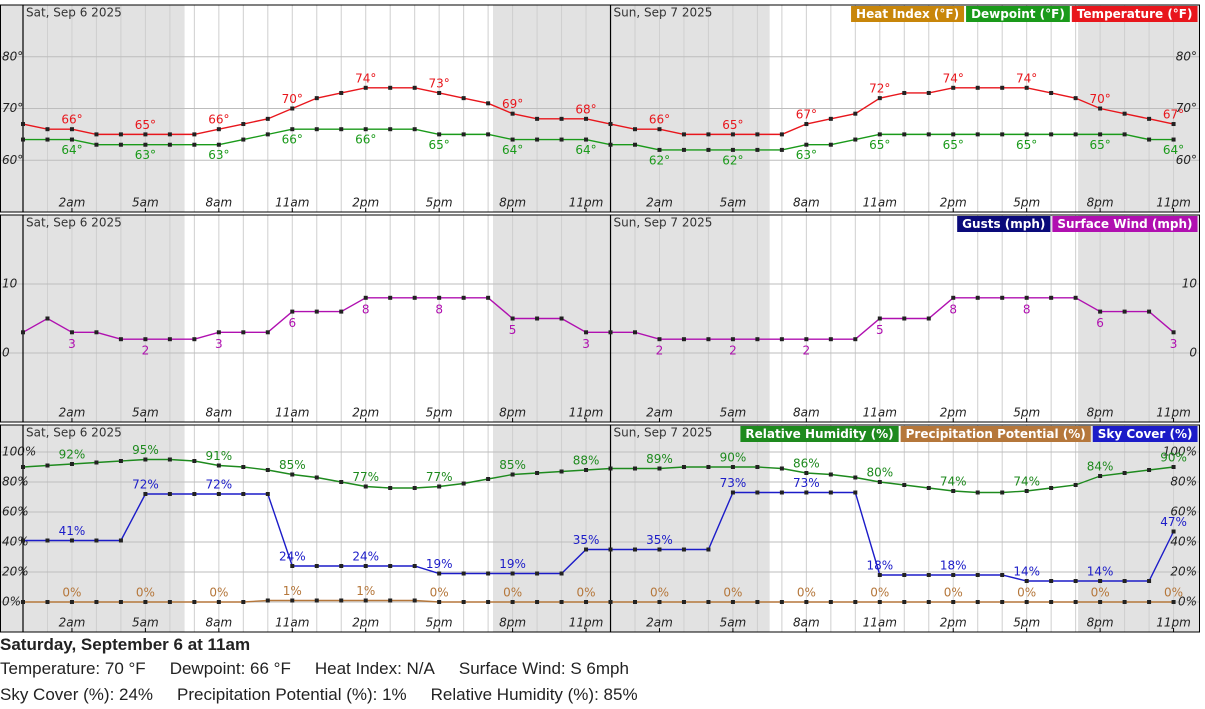 This screenshot has width=1205, height=709. Describe the element at coordinates (1183, 482) in the screenshot. I see `y-tick-label-right: 80%` at that location.